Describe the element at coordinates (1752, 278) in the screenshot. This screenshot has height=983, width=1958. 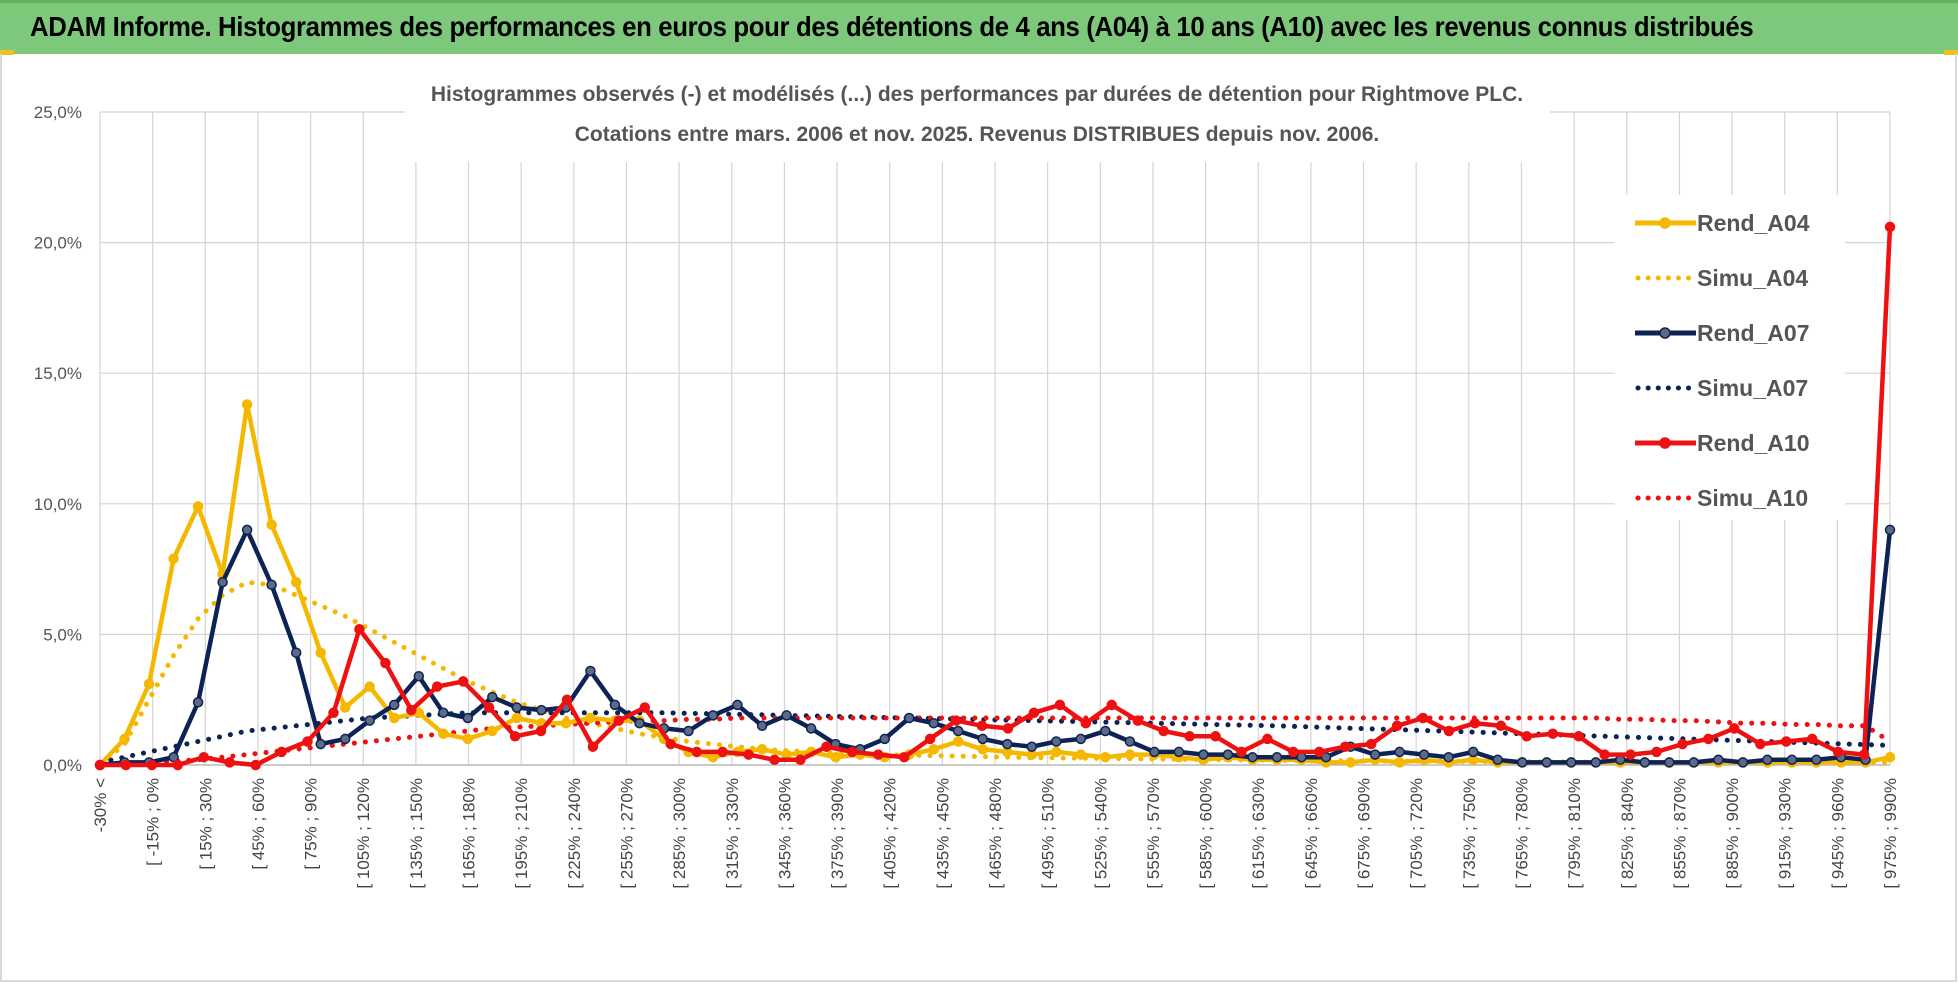
I see `legend-label: Simu_A04` at that location.